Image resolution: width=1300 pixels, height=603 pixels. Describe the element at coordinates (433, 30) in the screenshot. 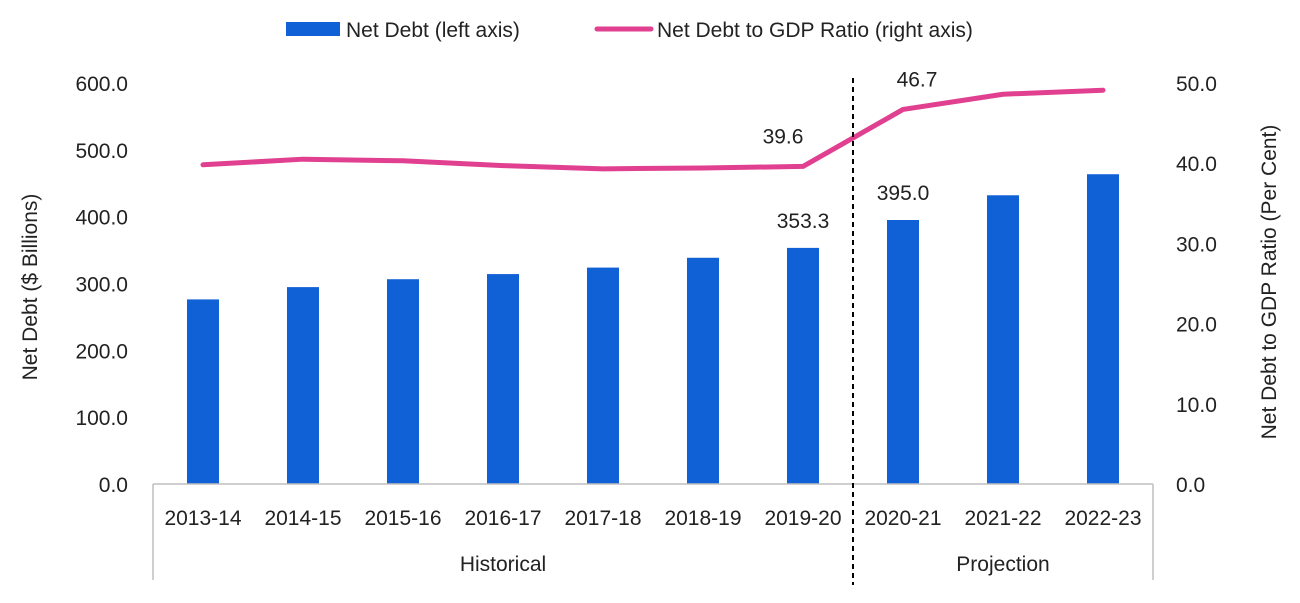

I see `legend-bar-label: Net Debt (left axis)` at that location.